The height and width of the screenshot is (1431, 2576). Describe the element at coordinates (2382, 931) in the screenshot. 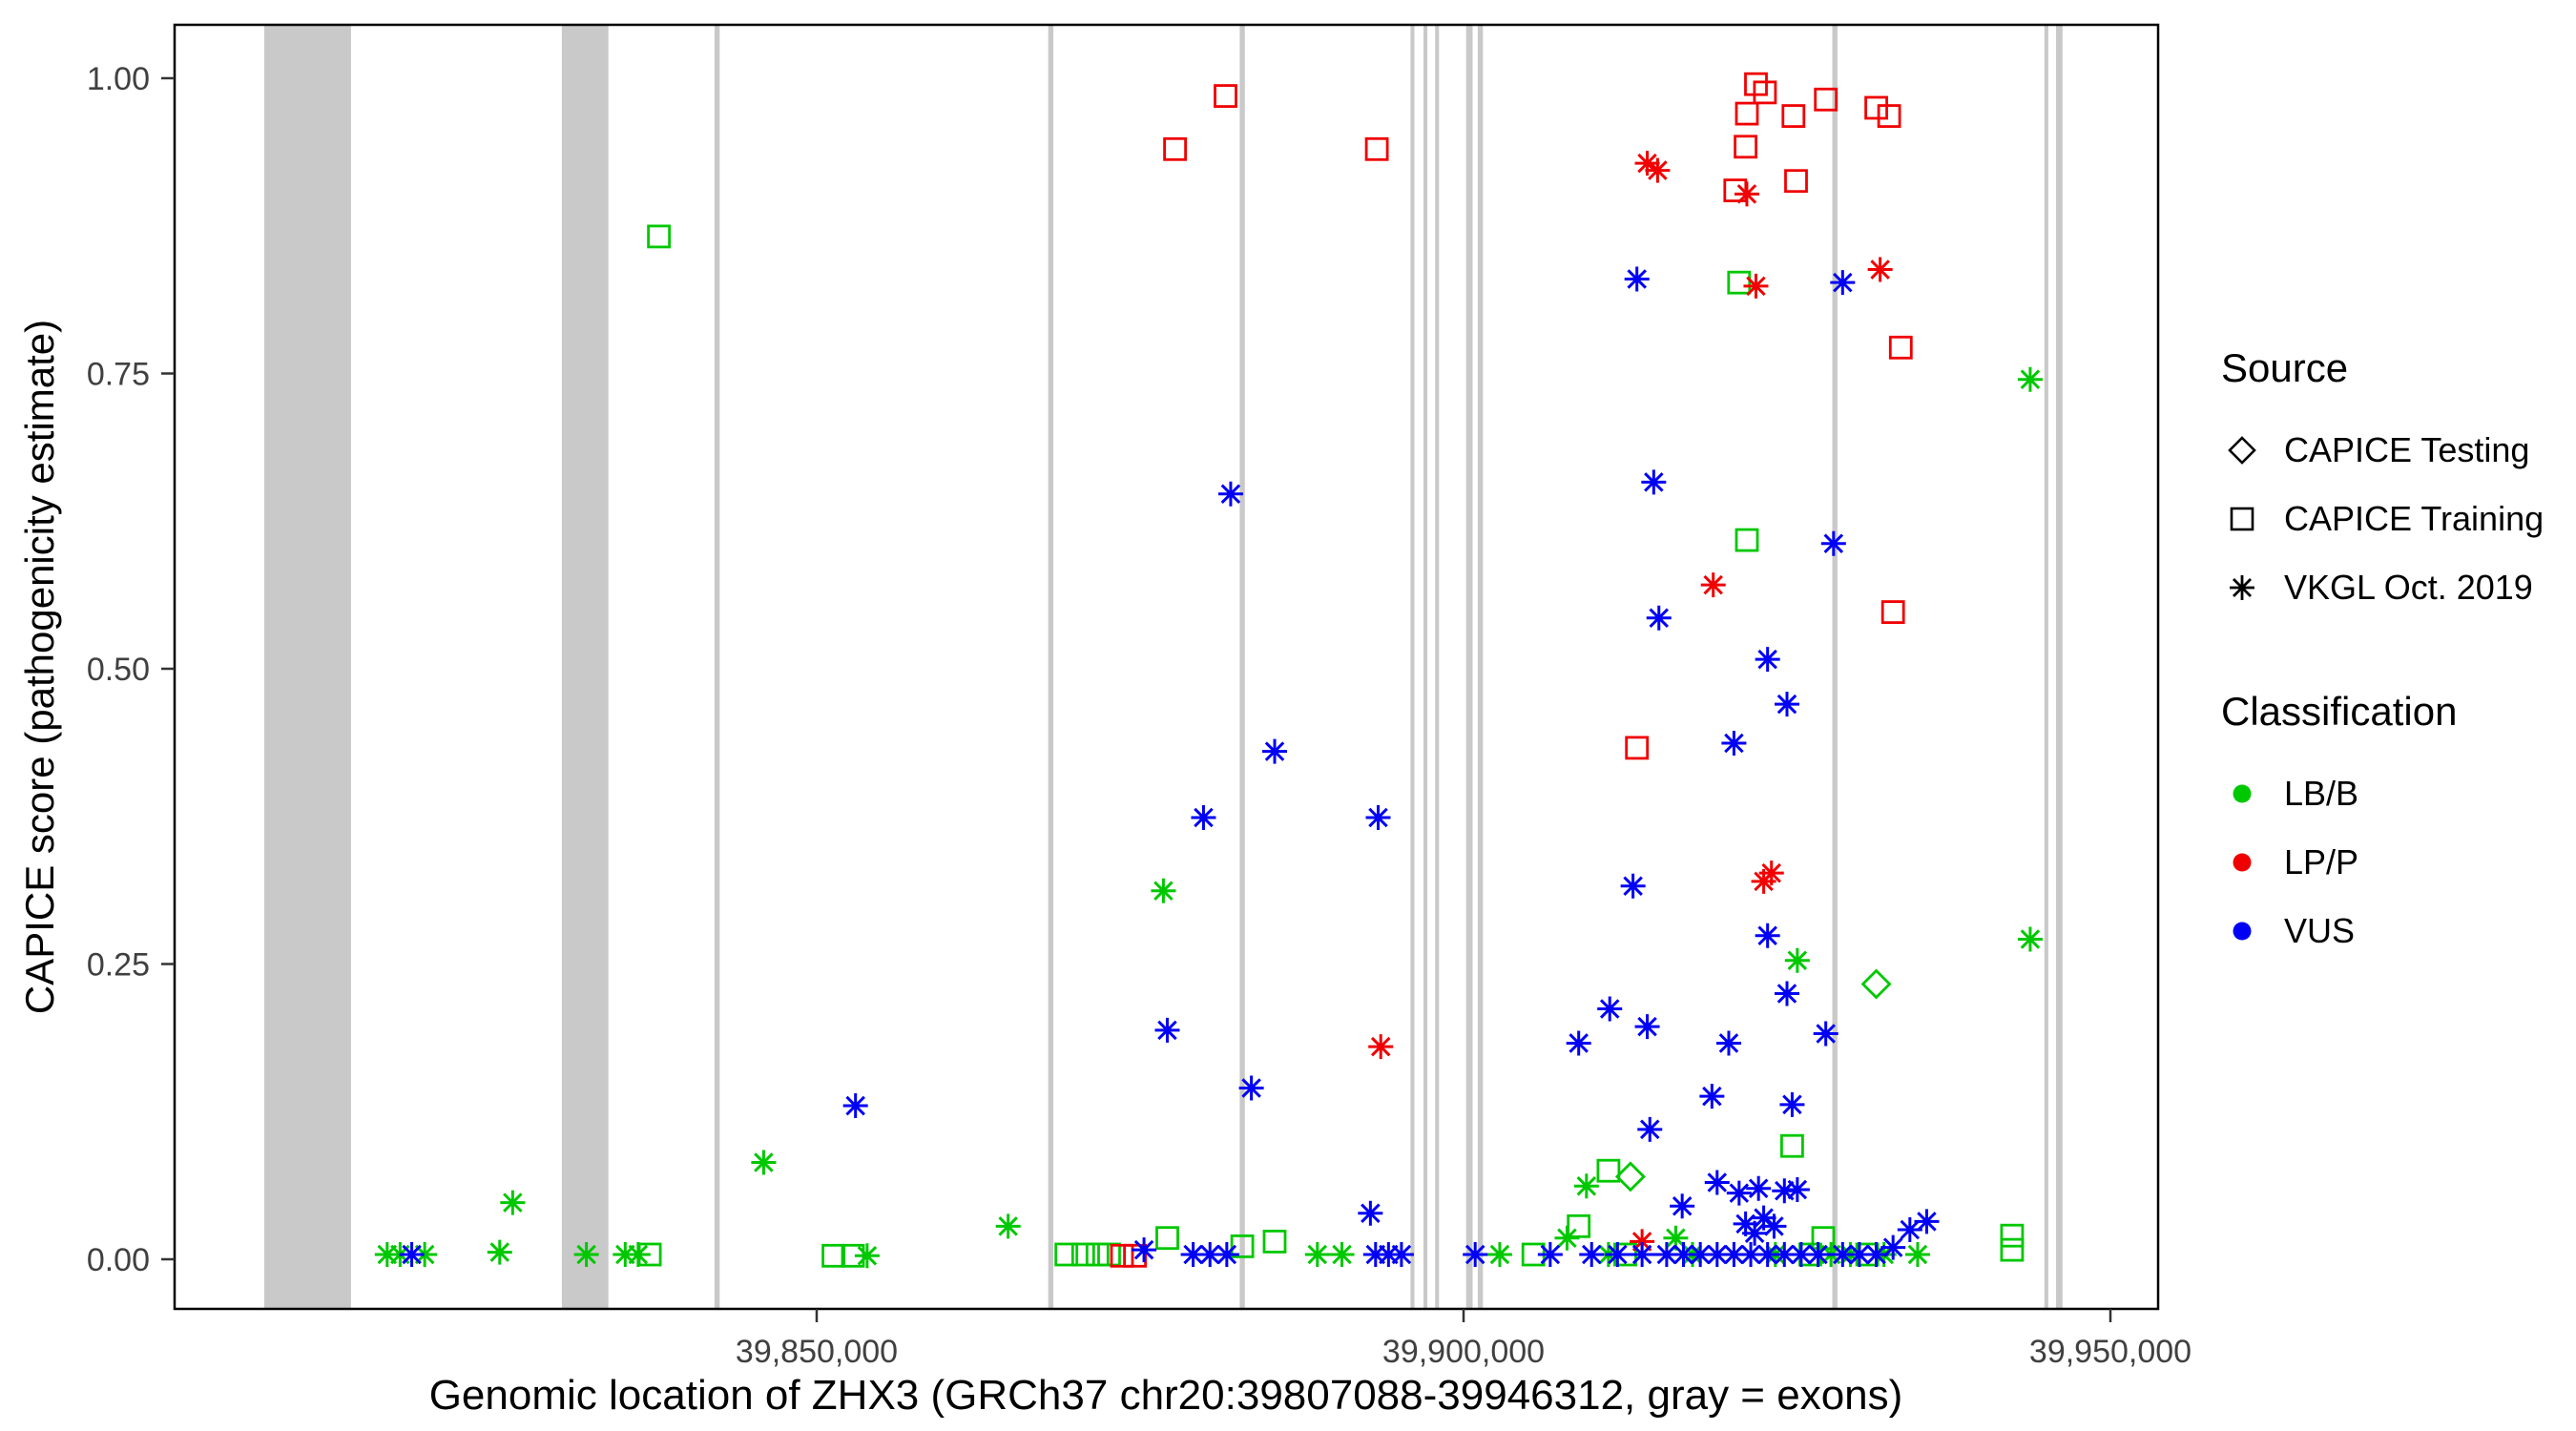

I see `legend-item-vus: VUS` at that location.